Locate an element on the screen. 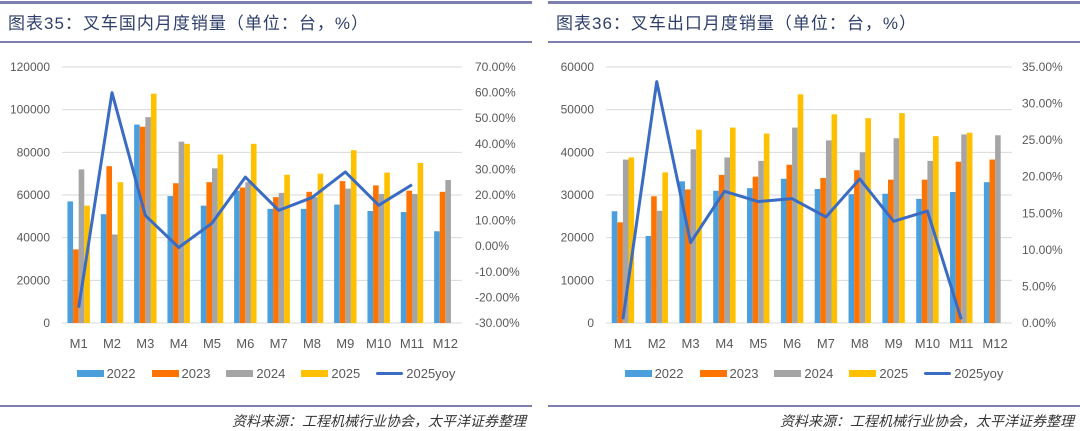  bar-2022-M6 is located at coordinates (783, 250).